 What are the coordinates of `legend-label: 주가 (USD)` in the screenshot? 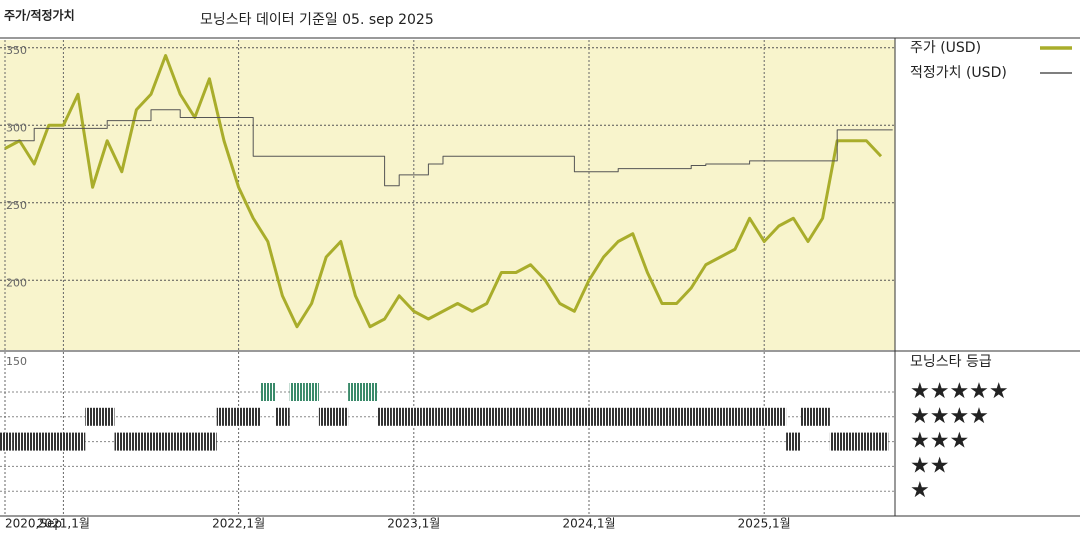 It's located at (945, 48).